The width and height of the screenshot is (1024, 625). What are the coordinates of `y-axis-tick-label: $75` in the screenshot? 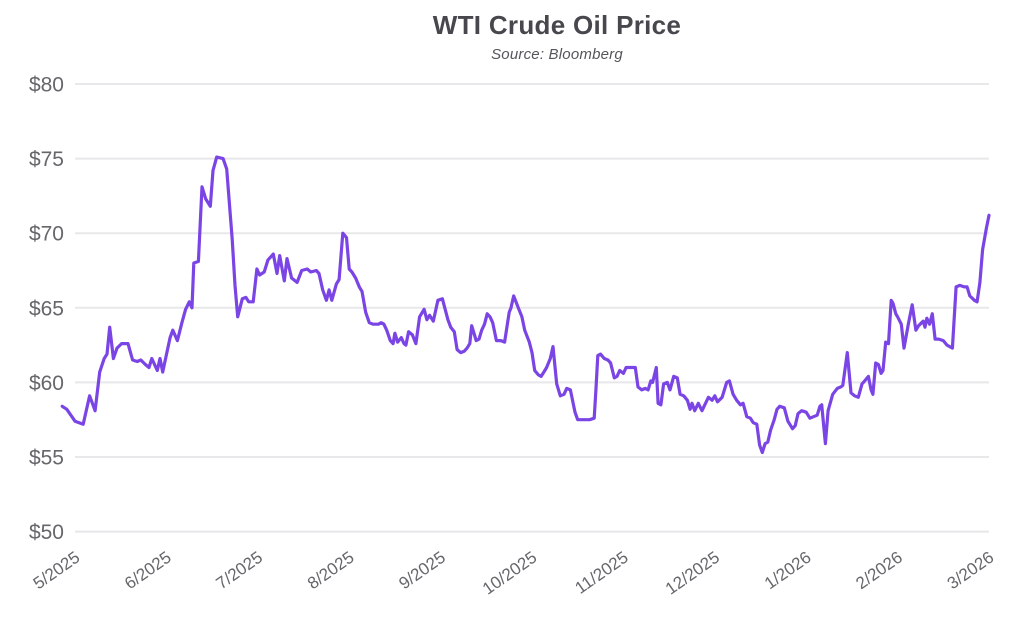 It's located at (46, 159).